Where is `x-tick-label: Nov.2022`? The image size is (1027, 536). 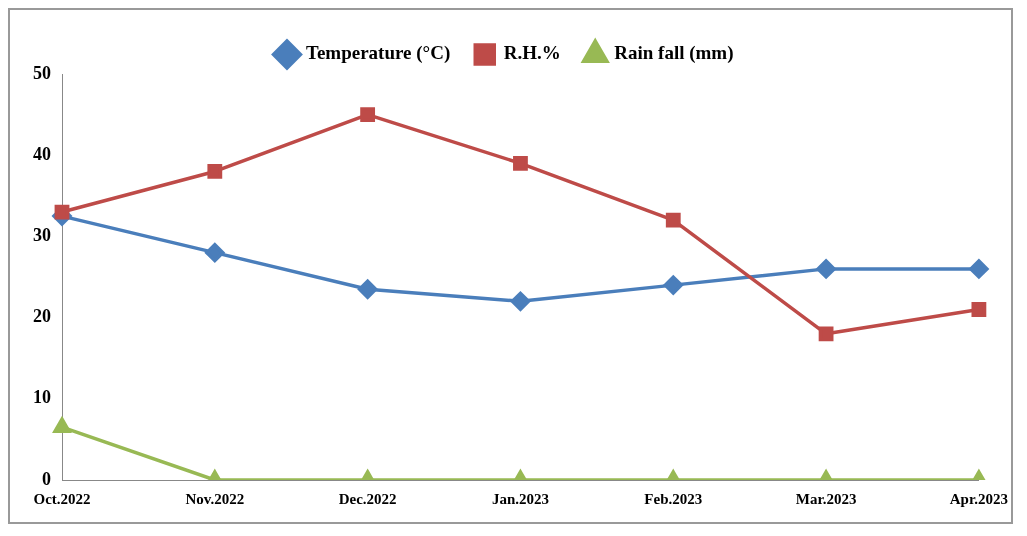 x-tick-label: Nov.2022 is located at coordinates (215, 498).